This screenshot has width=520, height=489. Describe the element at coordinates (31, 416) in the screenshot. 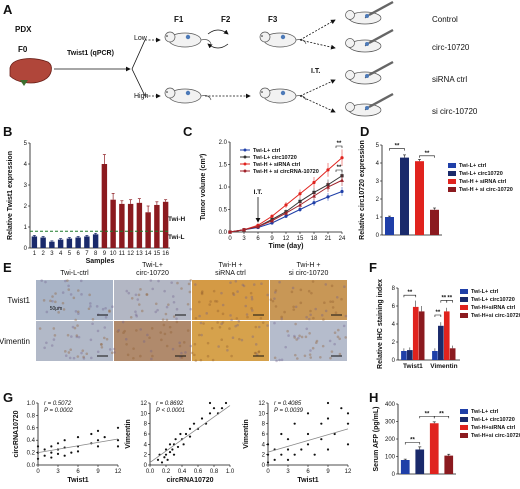

I see `y-tick-label: 0.8` at that location.